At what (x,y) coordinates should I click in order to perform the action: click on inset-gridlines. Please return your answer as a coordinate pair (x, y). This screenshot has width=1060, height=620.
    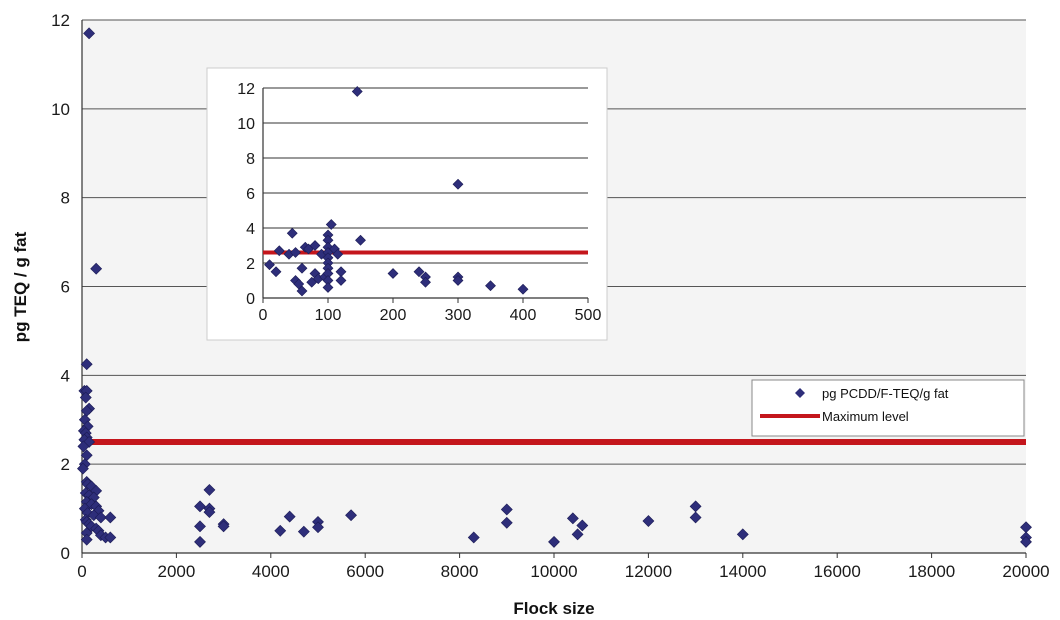
    Looking at the image, I should click on (425, 175).